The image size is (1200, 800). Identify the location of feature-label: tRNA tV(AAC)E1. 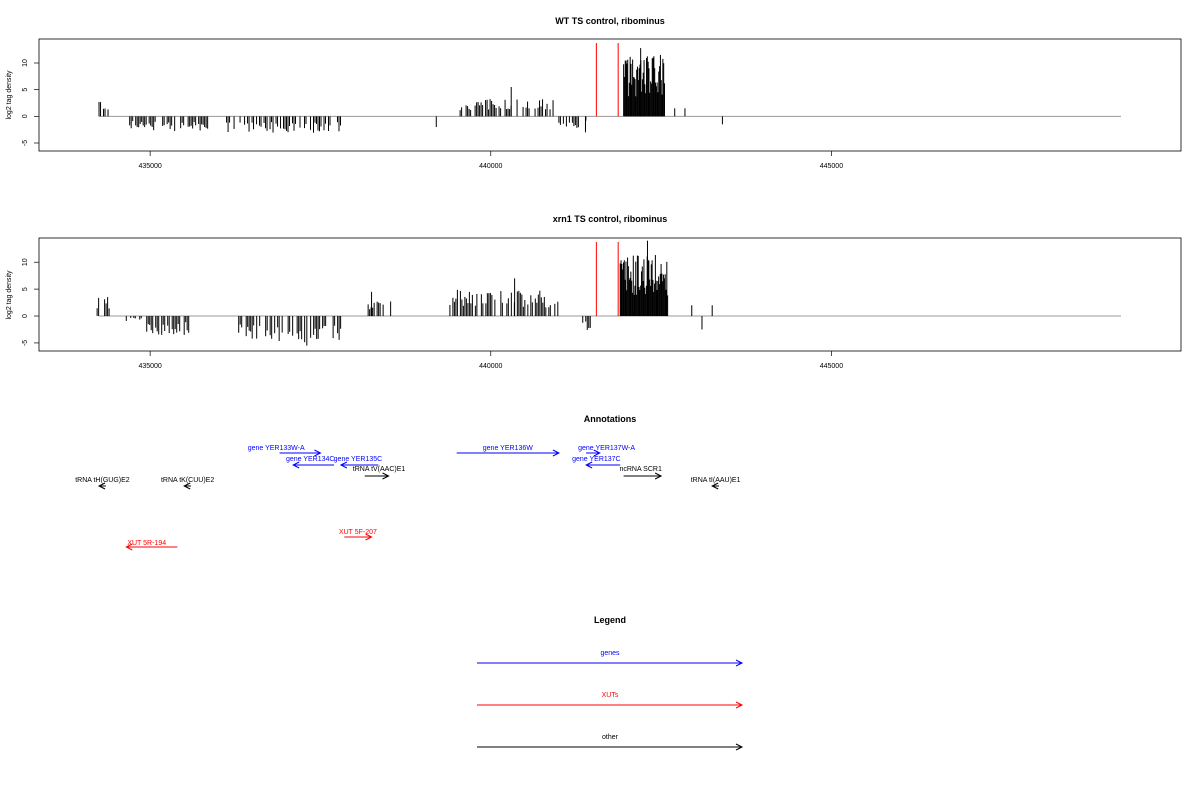
(379, 469).